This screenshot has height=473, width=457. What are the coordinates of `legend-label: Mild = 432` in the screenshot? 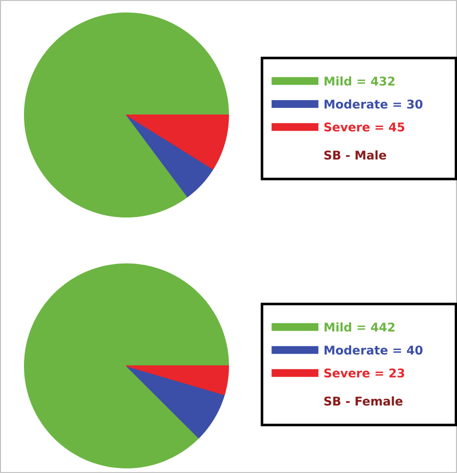 It's located at (359, 81).